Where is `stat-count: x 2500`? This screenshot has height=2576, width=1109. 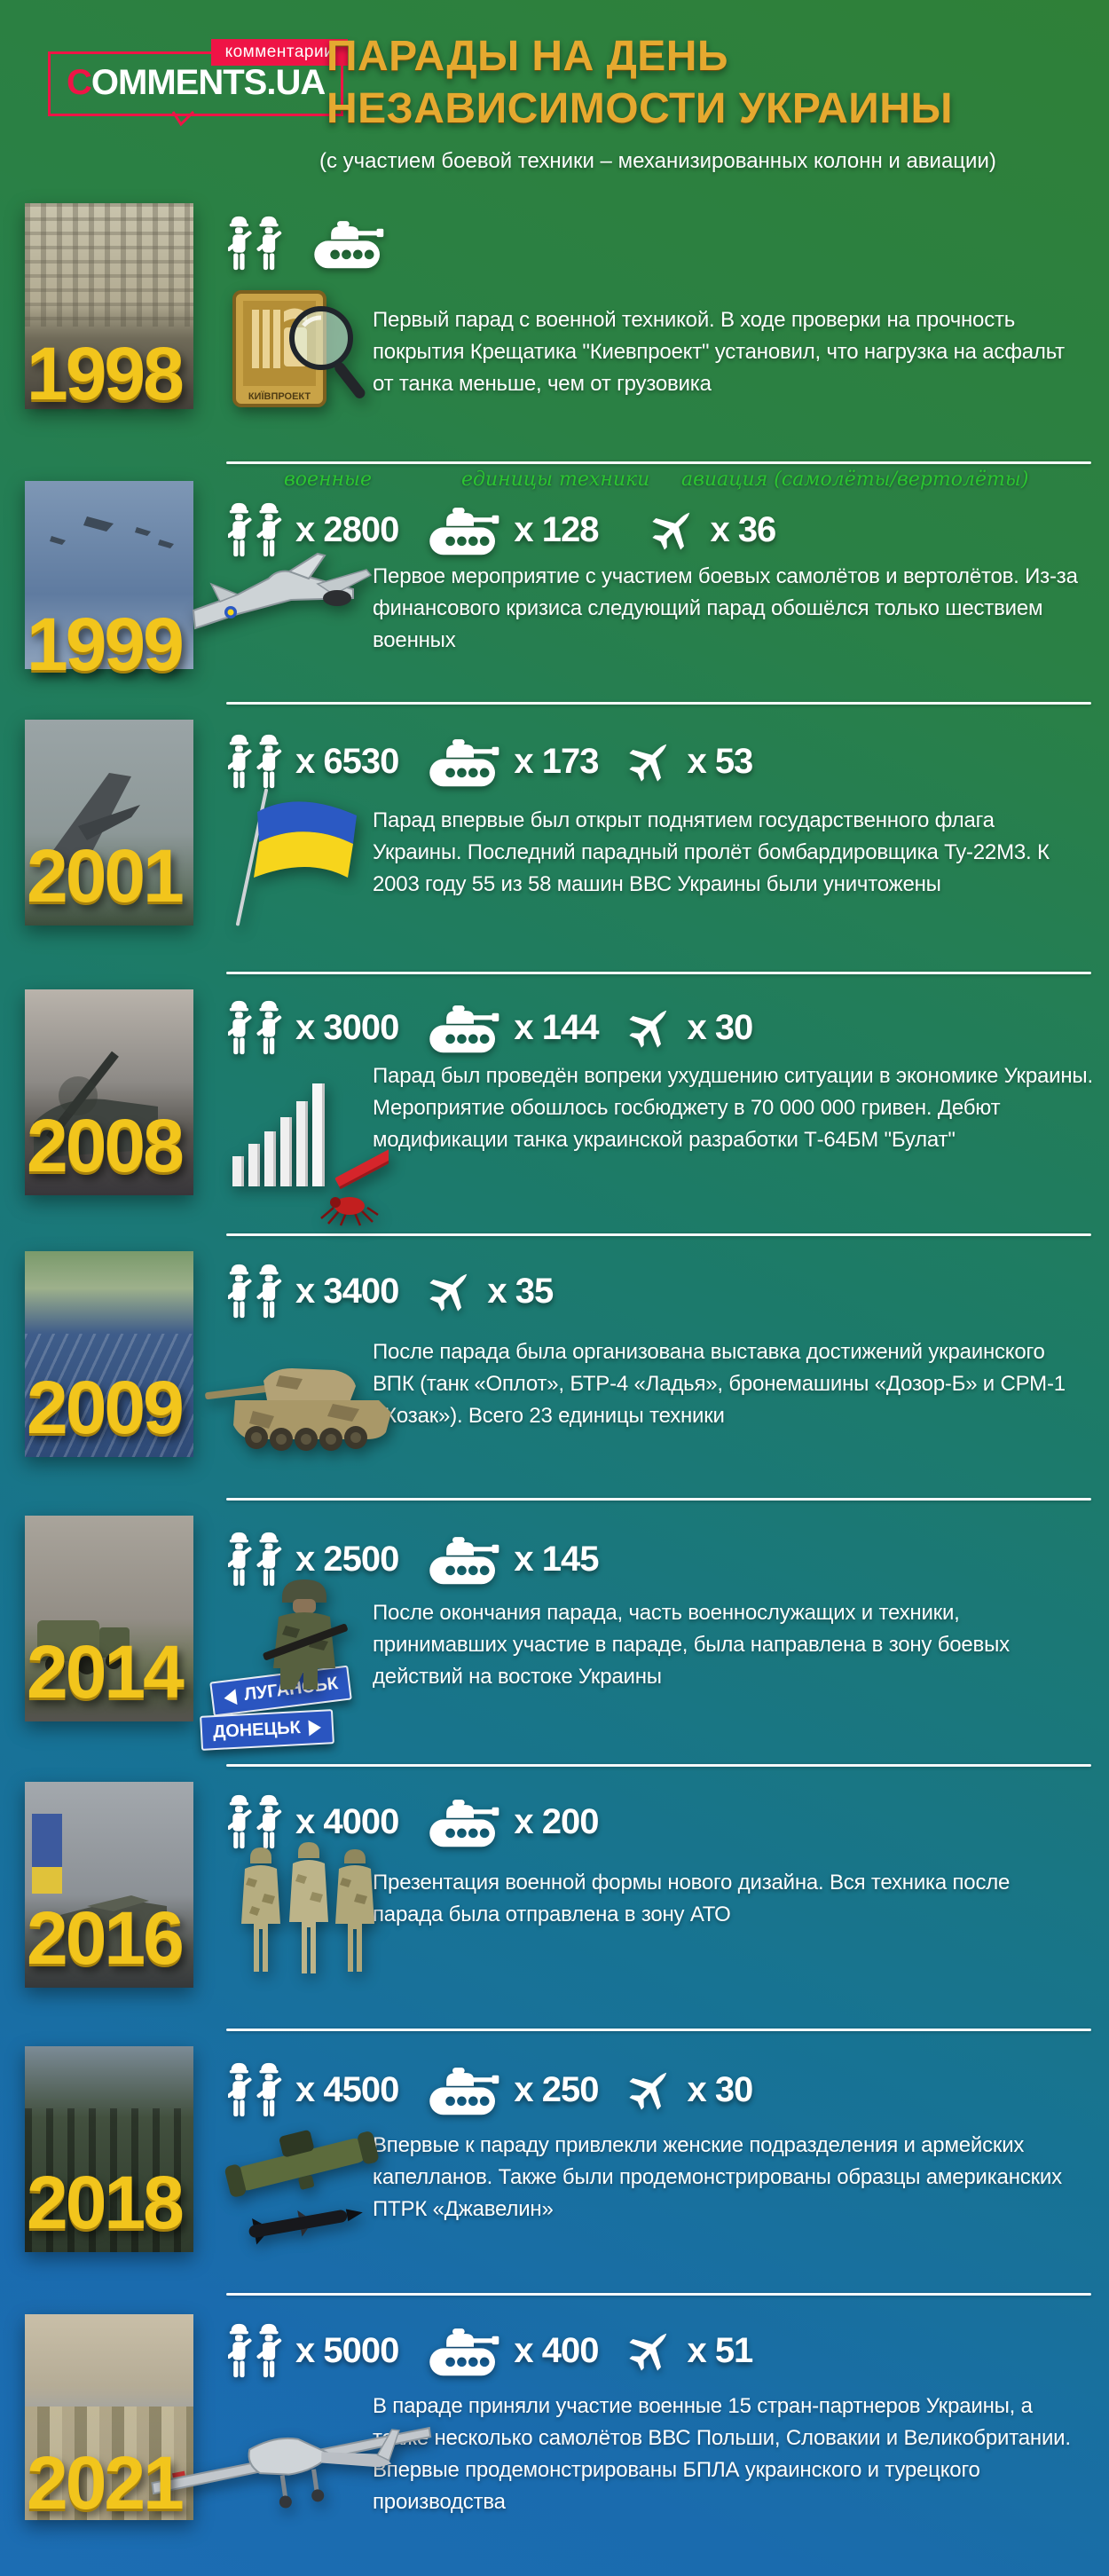
stat-count: x 2500 is located at coordinates (347, 1559).